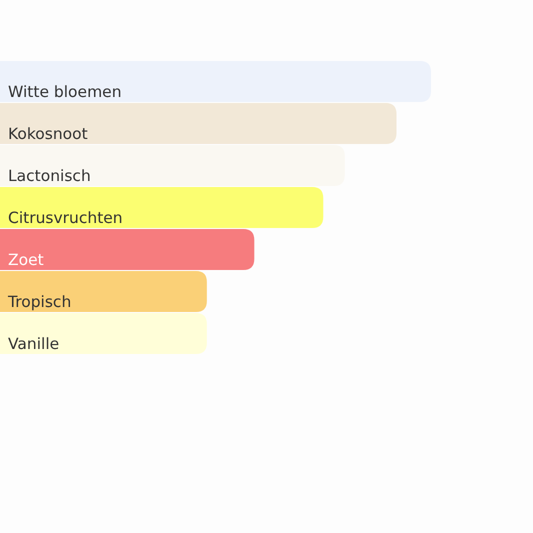 This screenshot has width=533, height=533. Describe the element at coordinates (34, 344) in the screenshot. I see `y-tick-label: Vanille` at that location.